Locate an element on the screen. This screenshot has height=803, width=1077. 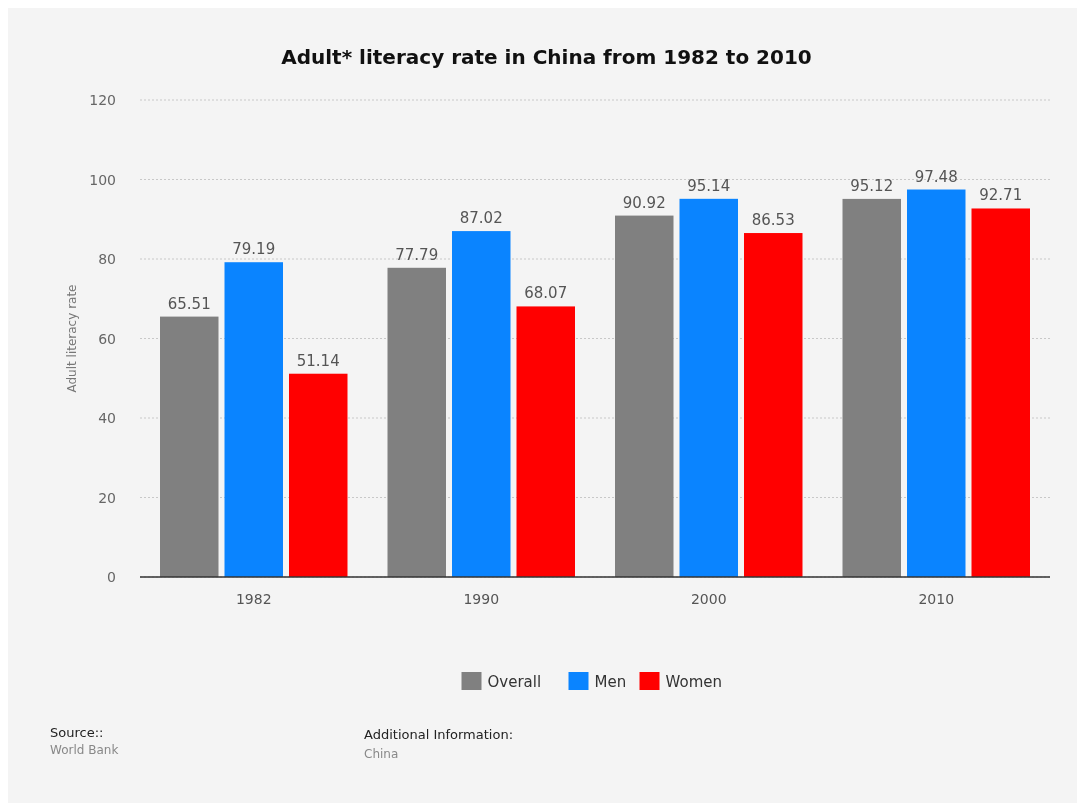
legend-label: Women is located at coordinates (693, 682).